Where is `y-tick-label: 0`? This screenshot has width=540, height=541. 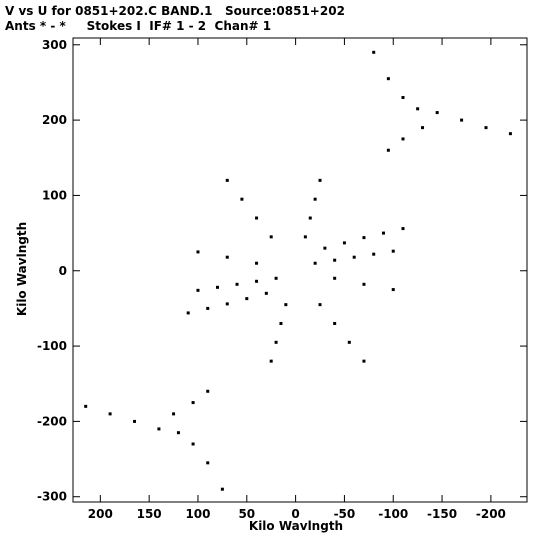
y-tick-label: 0 is located at coordinates (63, 271).